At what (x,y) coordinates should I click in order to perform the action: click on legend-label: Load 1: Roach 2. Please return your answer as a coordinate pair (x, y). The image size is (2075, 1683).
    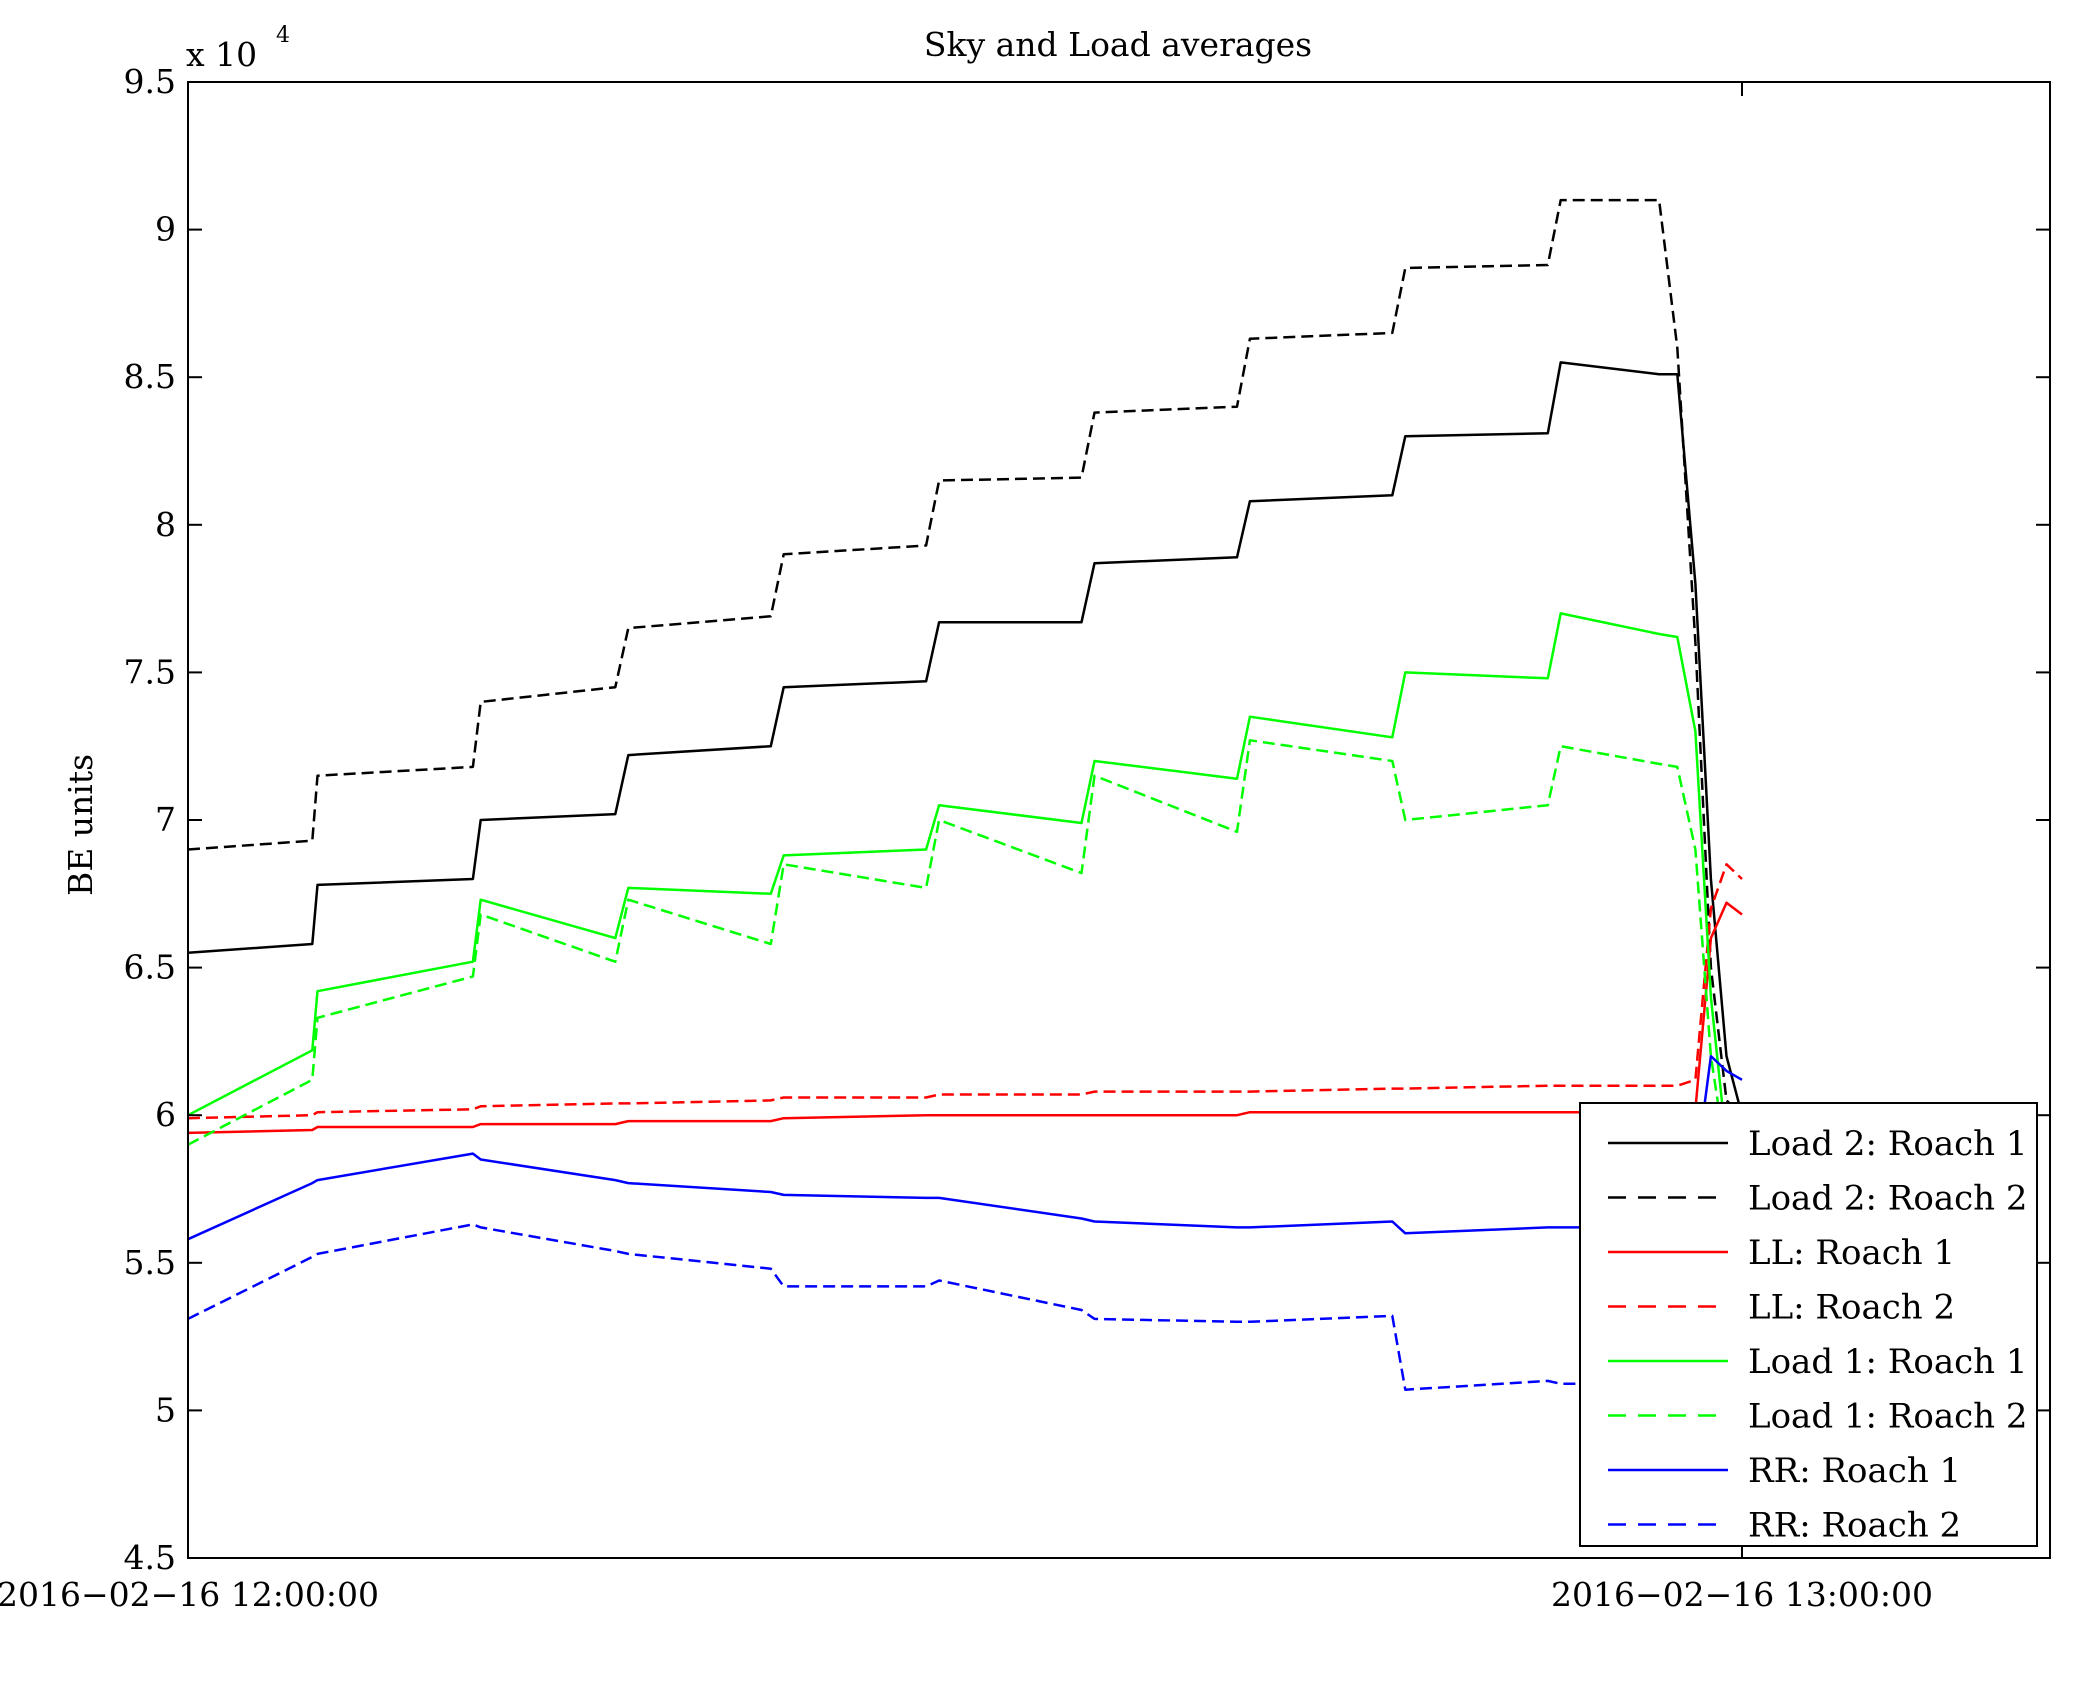
    Looking at the image, I should click on (1888, 1417).